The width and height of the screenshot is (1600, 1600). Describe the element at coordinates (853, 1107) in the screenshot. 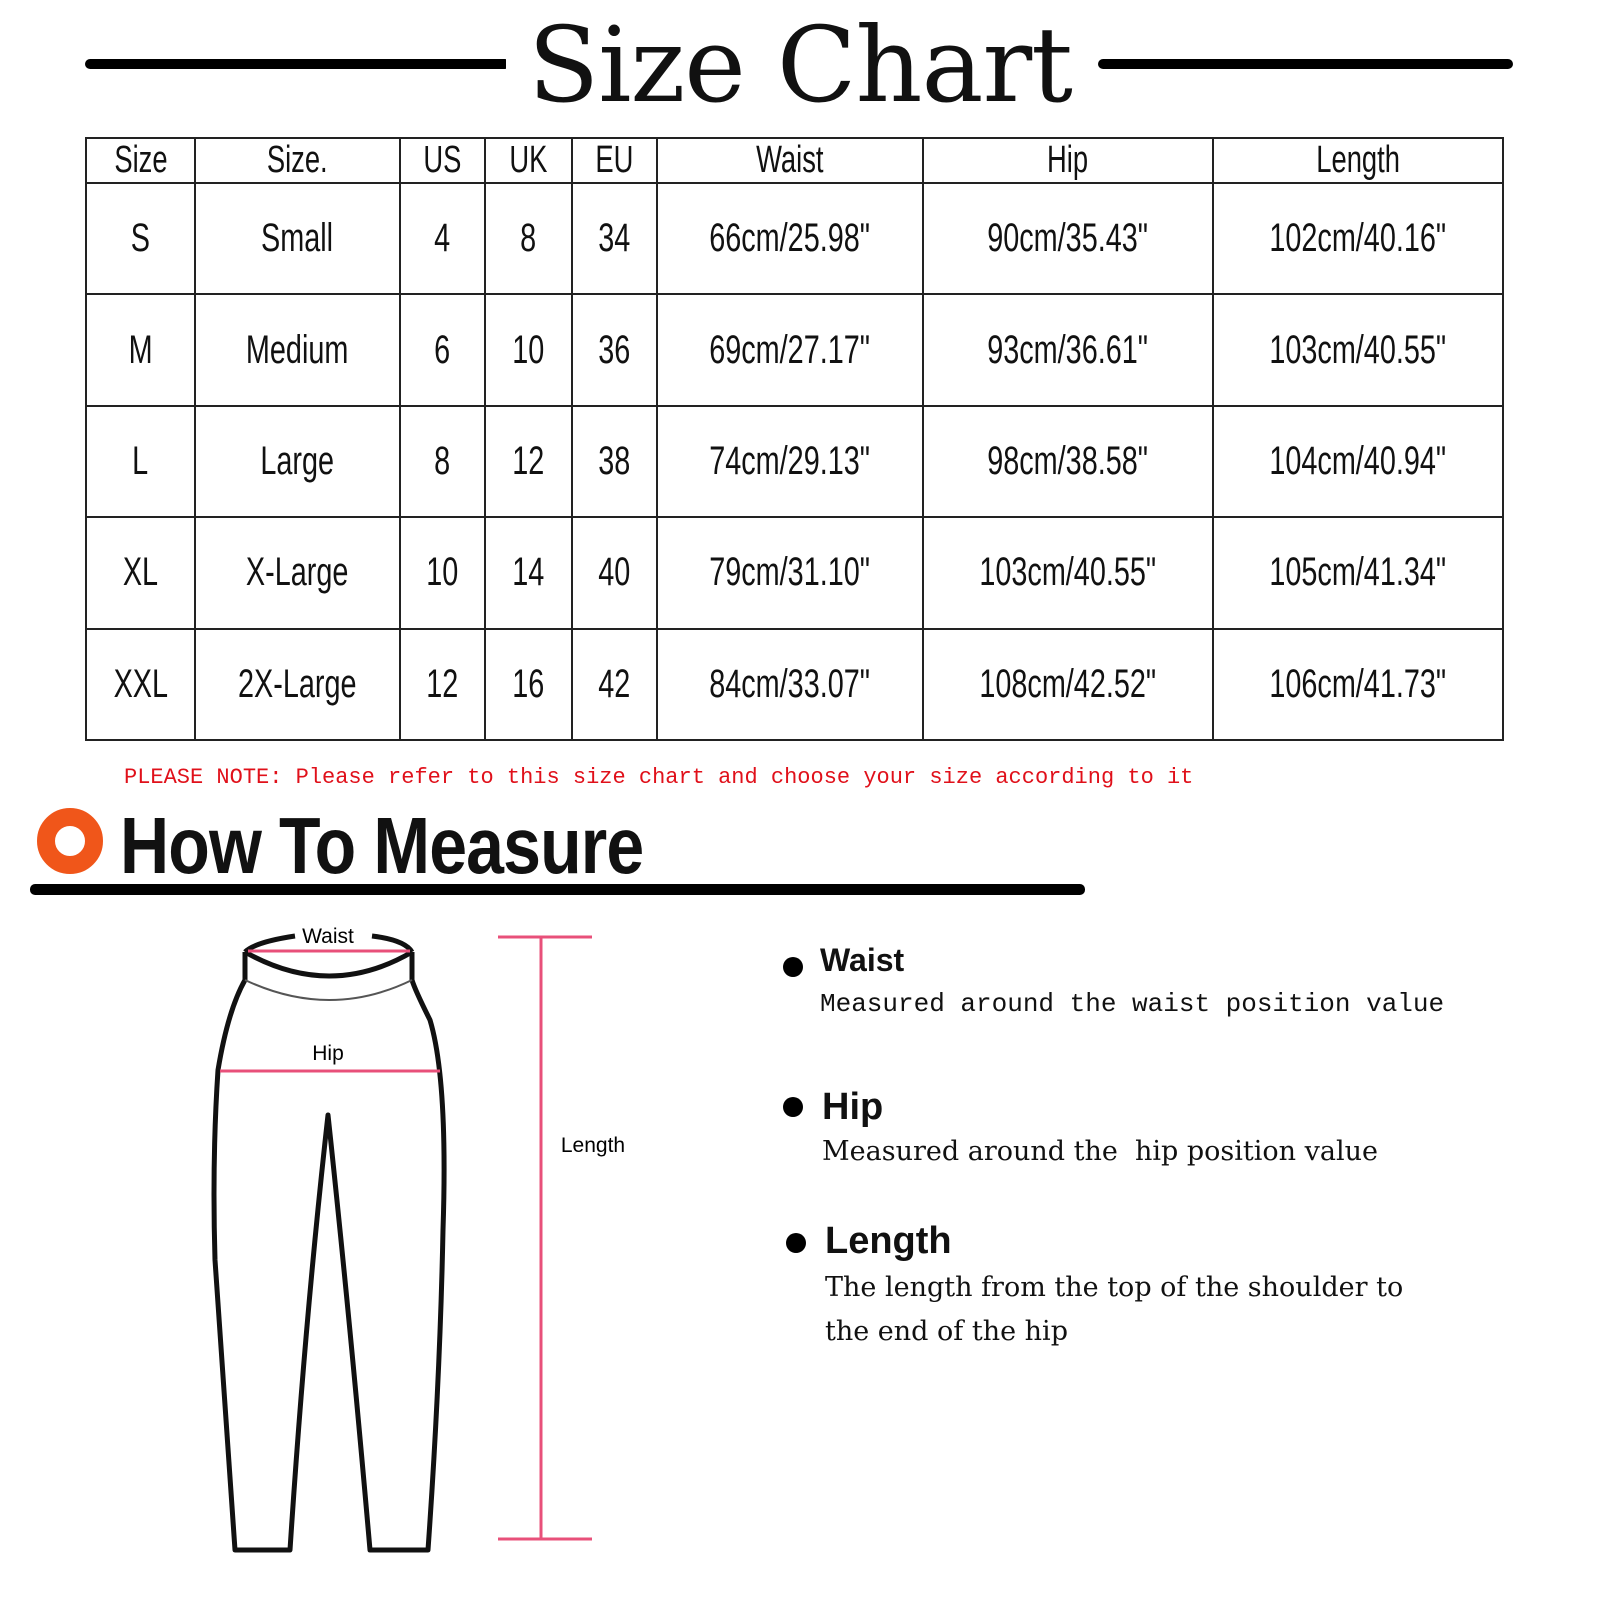

I see `hip-label: Hip` at that location.